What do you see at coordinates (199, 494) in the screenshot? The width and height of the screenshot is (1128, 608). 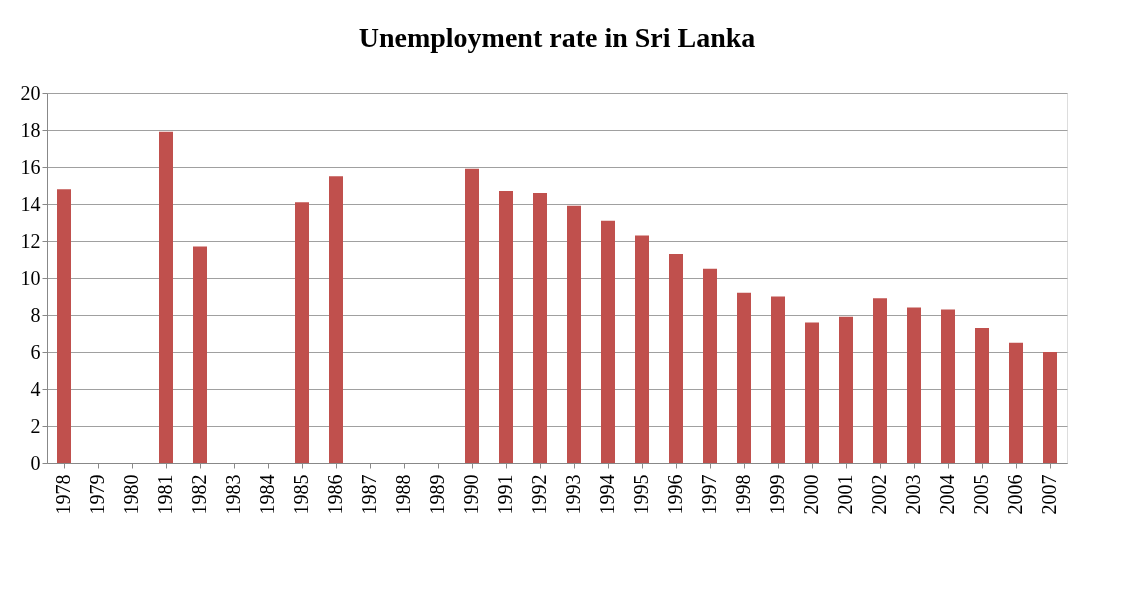 I see `x-tick-label: 1982` at bounding box center [199, 494].